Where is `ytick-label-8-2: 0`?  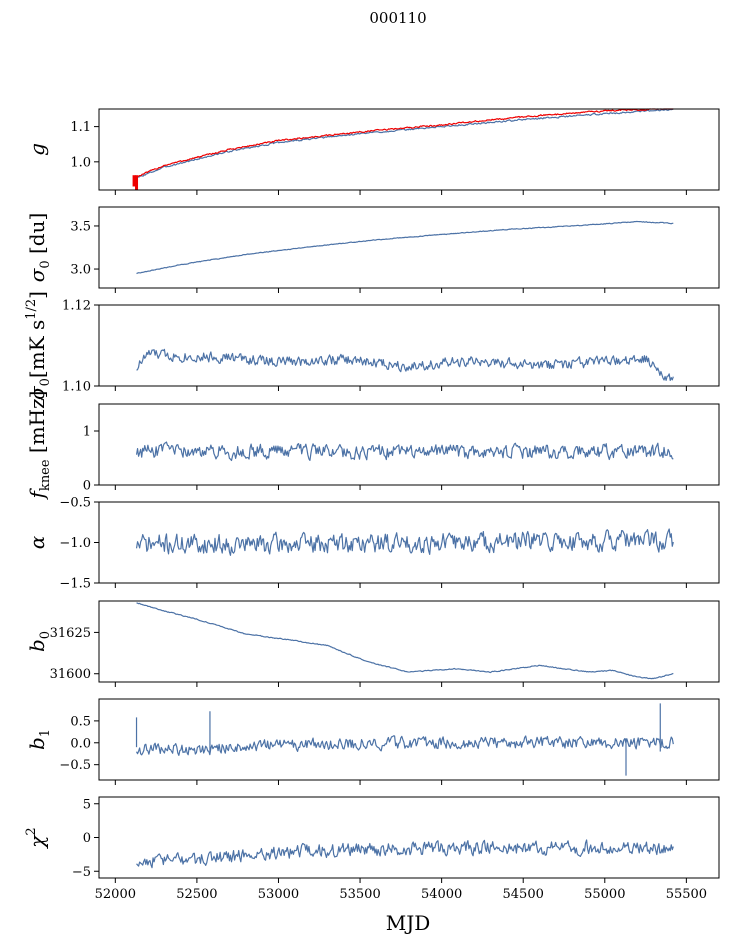 ytick-label-8-2: 0 is located at coordinates (87, 838).